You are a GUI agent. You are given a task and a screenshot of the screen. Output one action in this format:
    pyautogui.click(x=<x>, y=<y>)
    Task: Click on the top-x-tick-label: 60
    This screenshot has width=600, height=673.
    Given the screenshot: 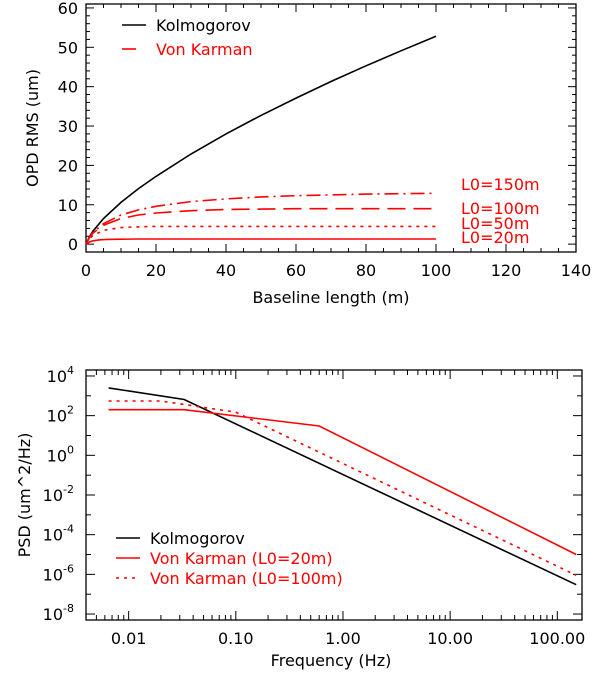 What is the action you would take?
    pyautogui.click(x=296, y=270)
    